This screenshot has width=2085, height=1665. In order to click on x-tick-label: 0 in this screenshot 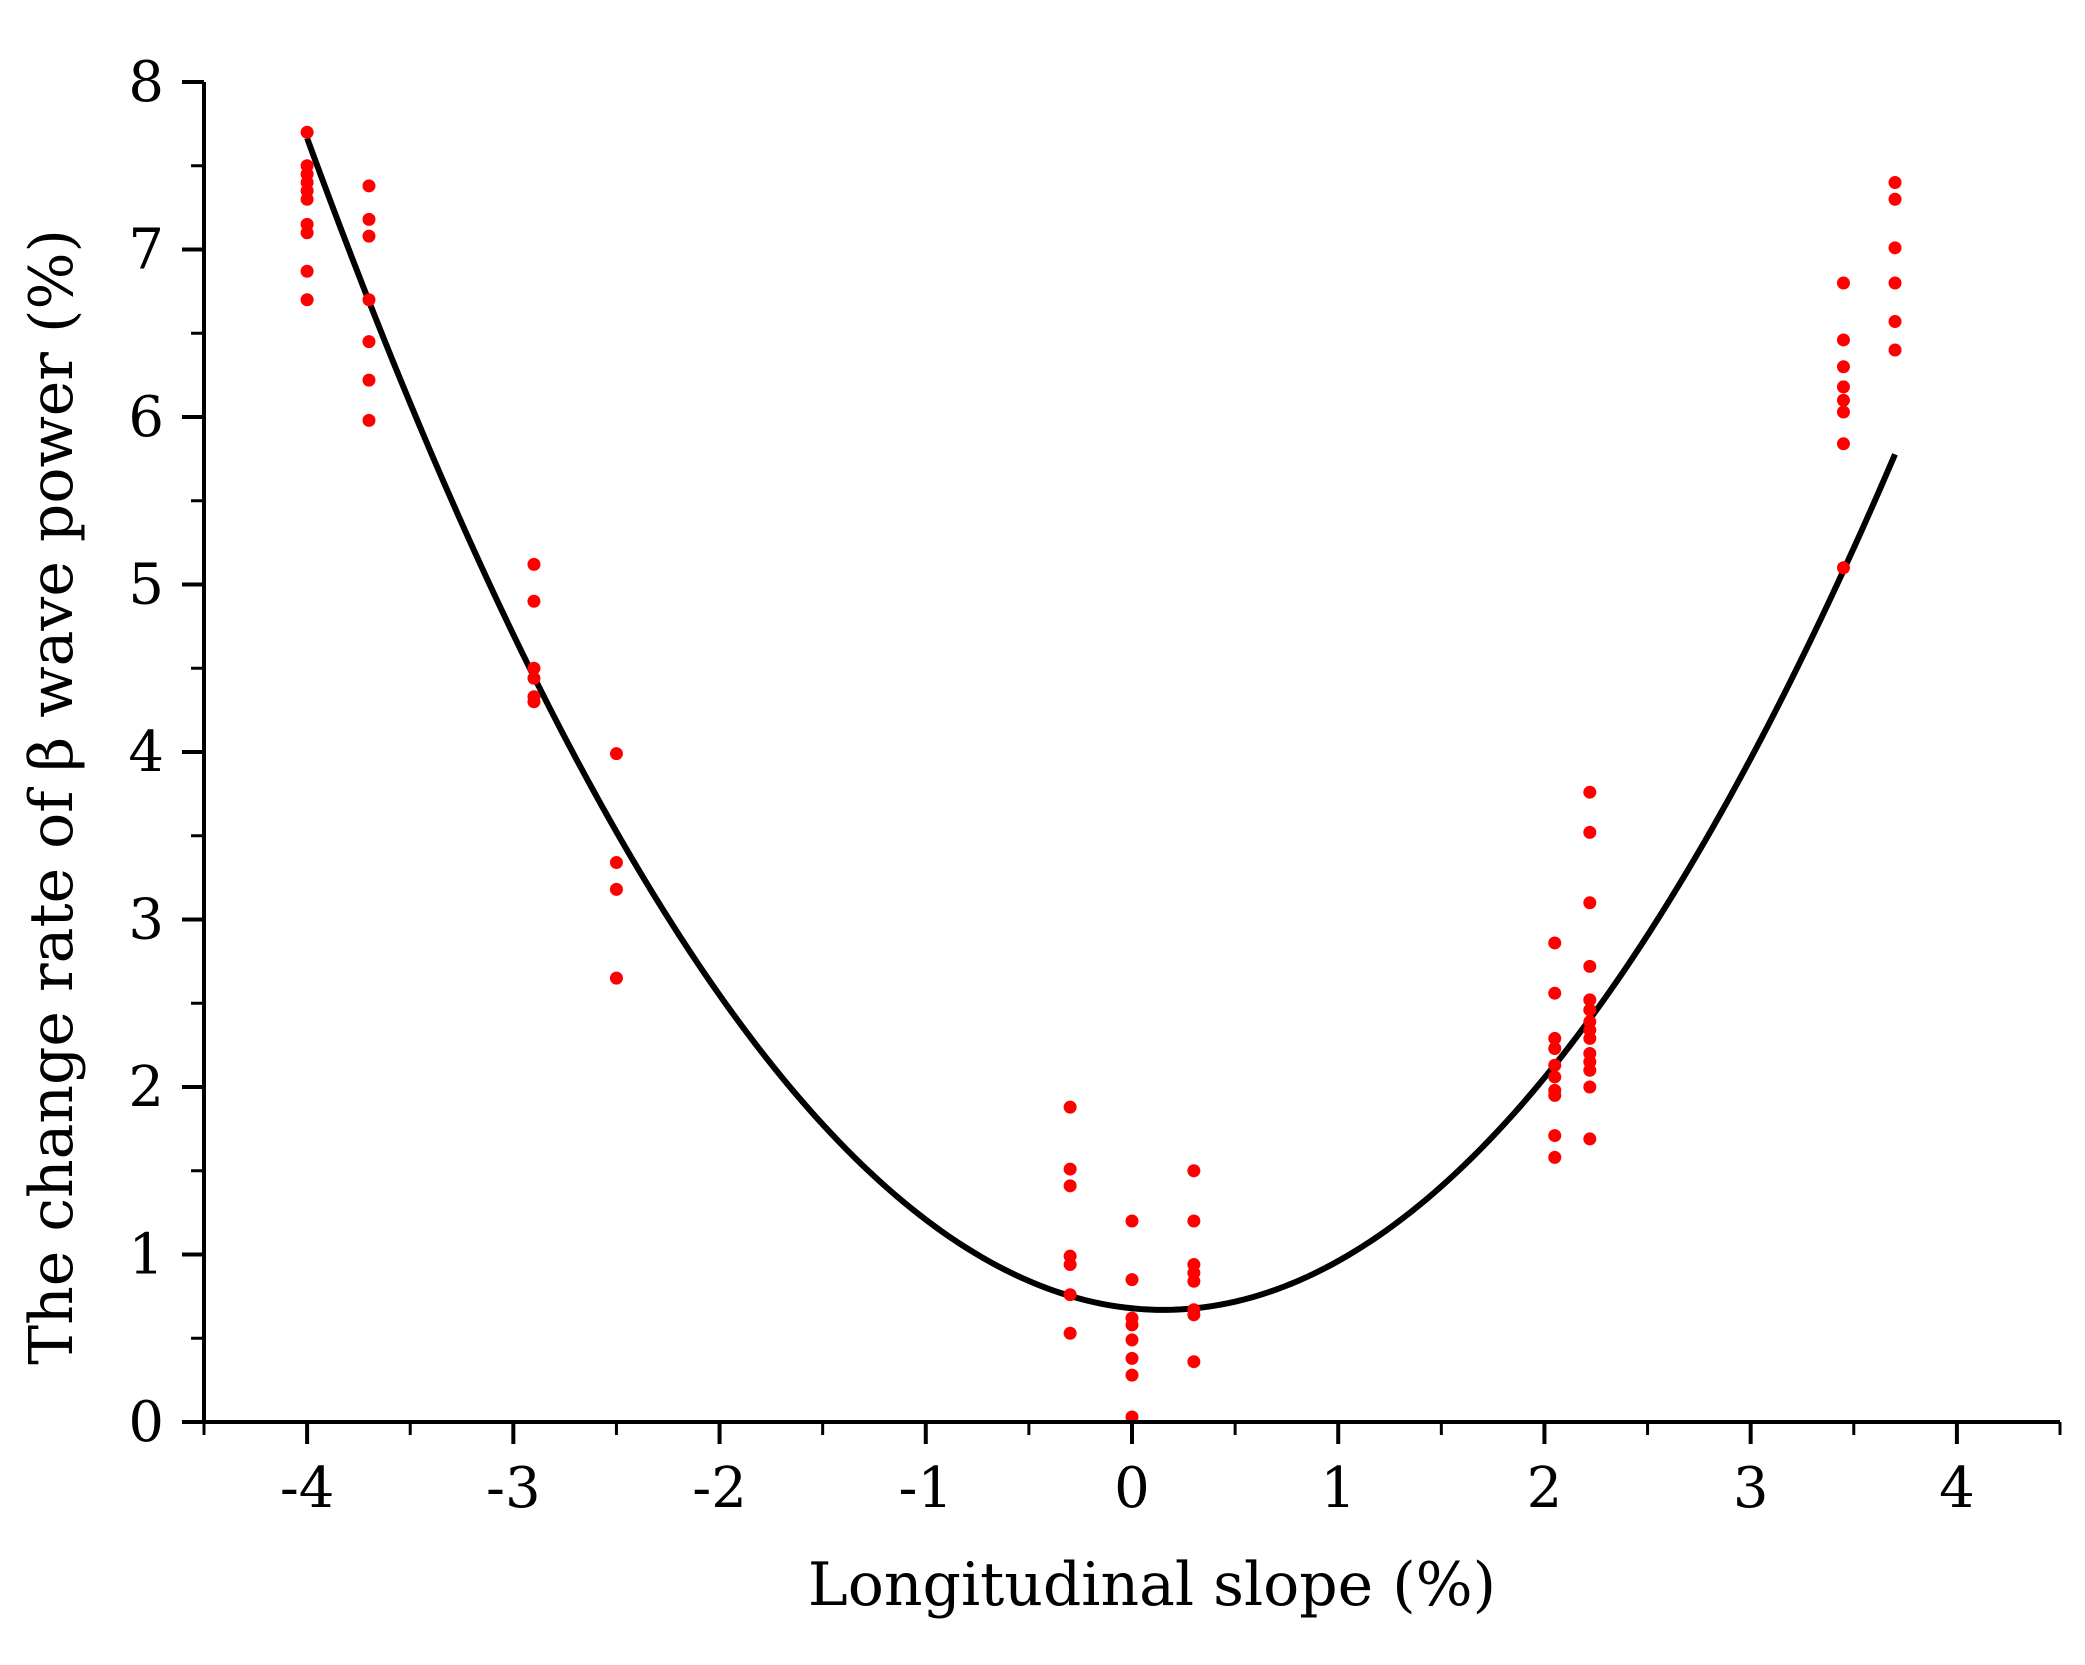, I will do `click(1132, 1488)`.